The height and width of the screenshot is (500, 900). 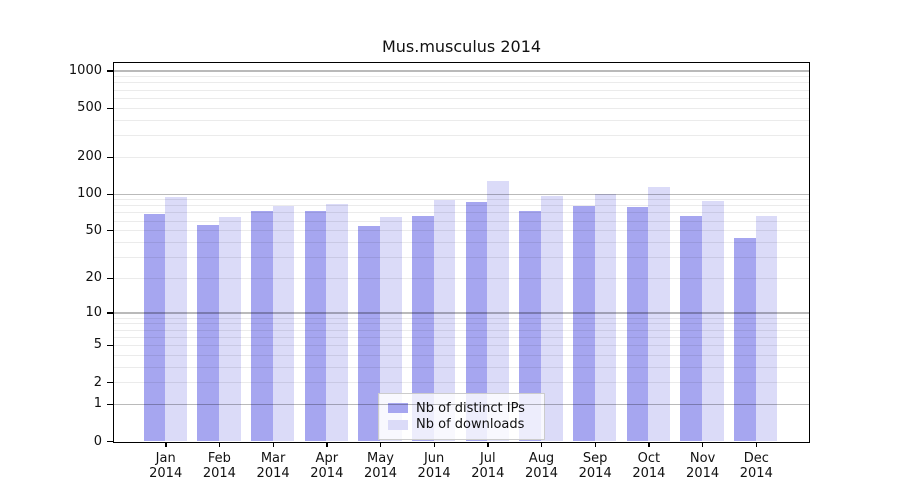 I want to click on y-tick-label-1: 1, so click(x=97, y=404).